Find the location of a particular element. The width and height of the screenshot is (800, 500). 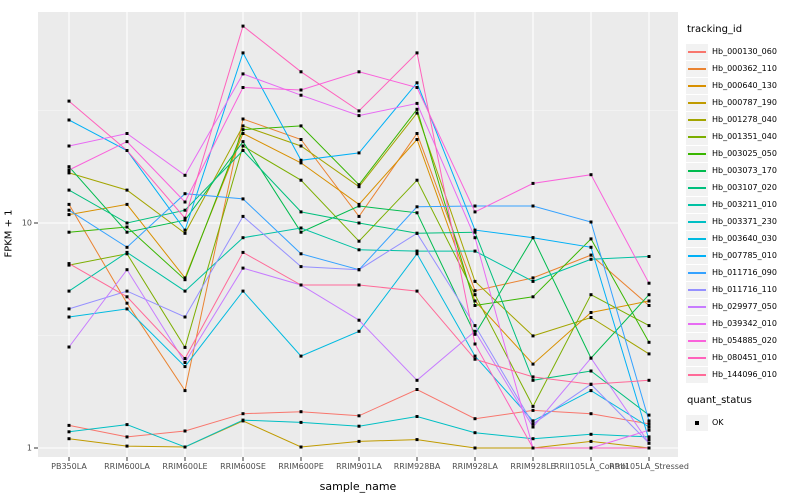

legend-item: Hb_003073_170 is located at coordinates (742, 170).